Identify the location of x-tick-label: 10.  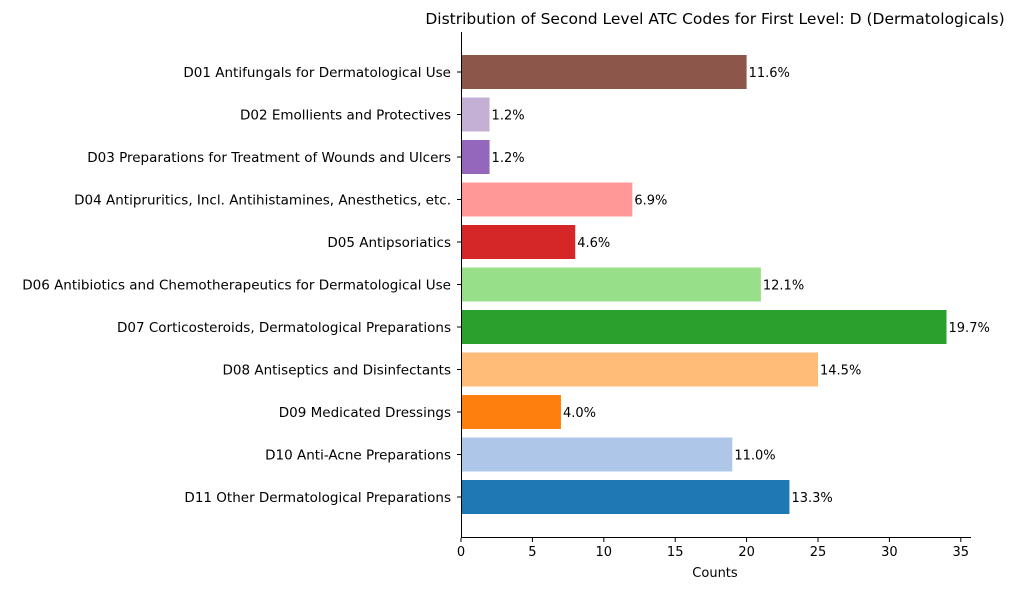
(604, 552).